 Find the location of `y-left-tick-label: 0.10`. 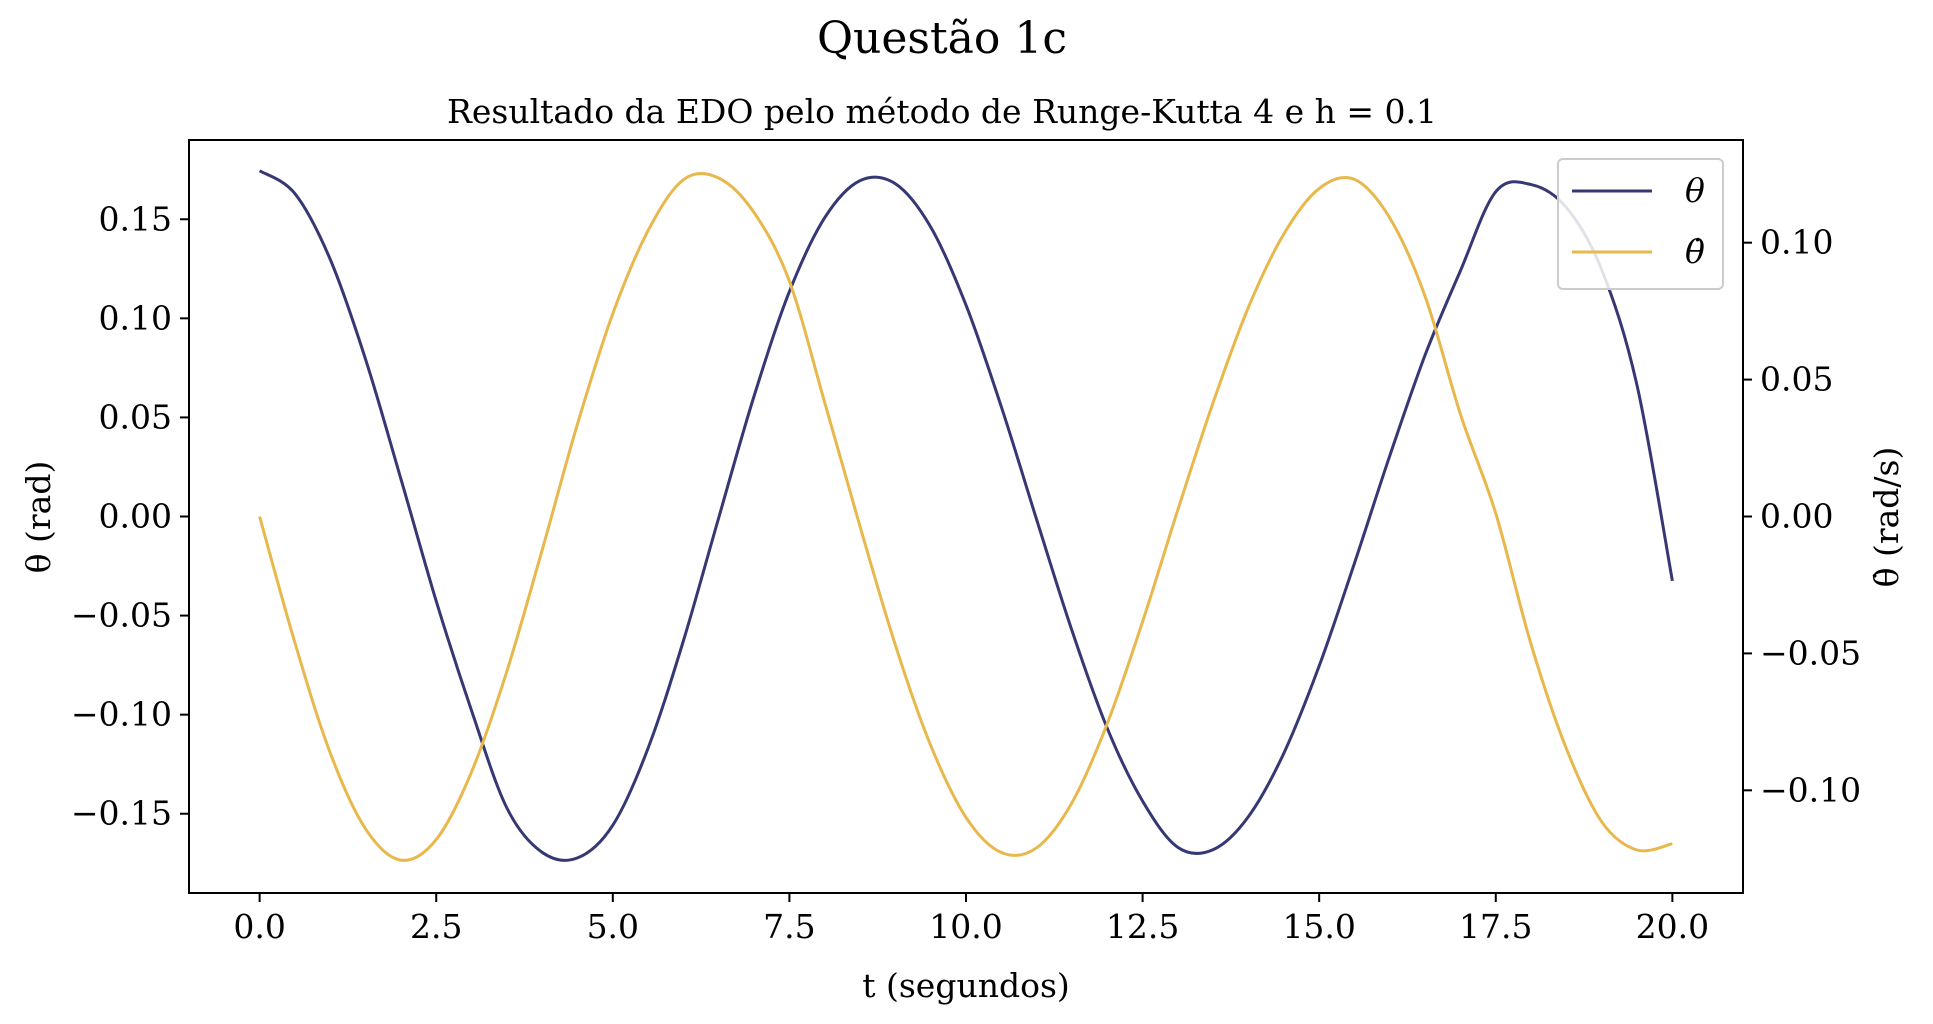

y-left-tick-label: 0.10 is located at coordinates (135, 317).